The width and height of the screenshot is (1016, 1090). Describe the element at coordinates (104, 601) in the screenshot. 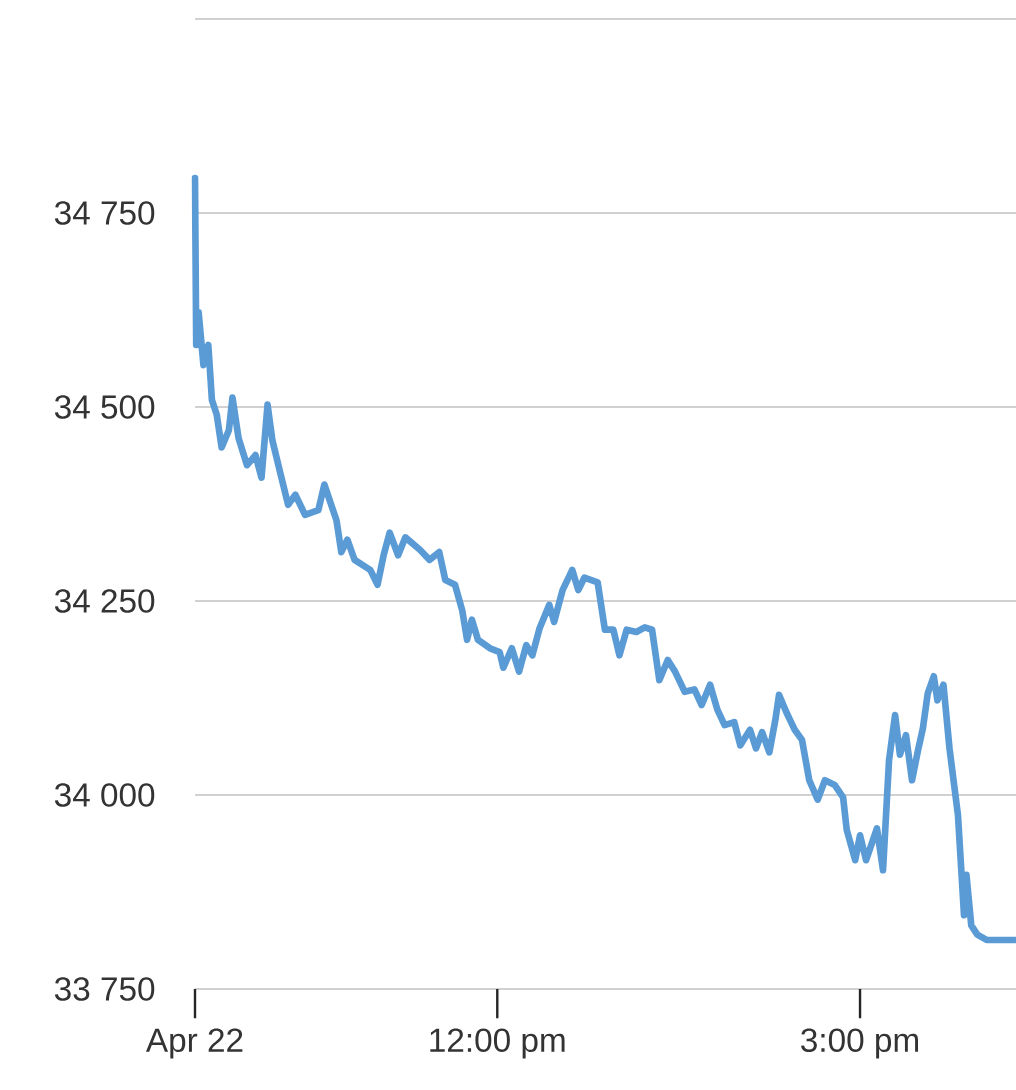

I see `y-tick-label: 34 250` at that location.